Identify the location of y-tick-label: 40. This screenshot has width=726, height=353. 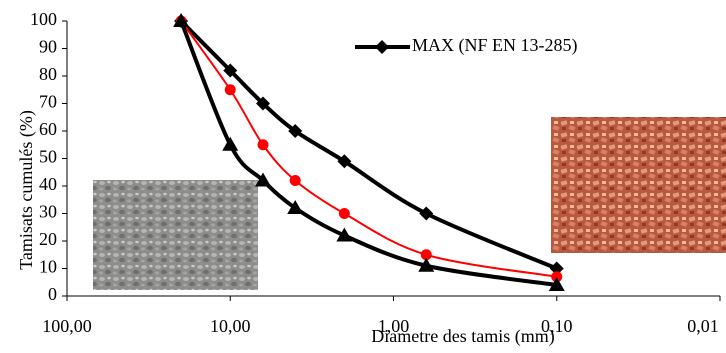
(48, 184).